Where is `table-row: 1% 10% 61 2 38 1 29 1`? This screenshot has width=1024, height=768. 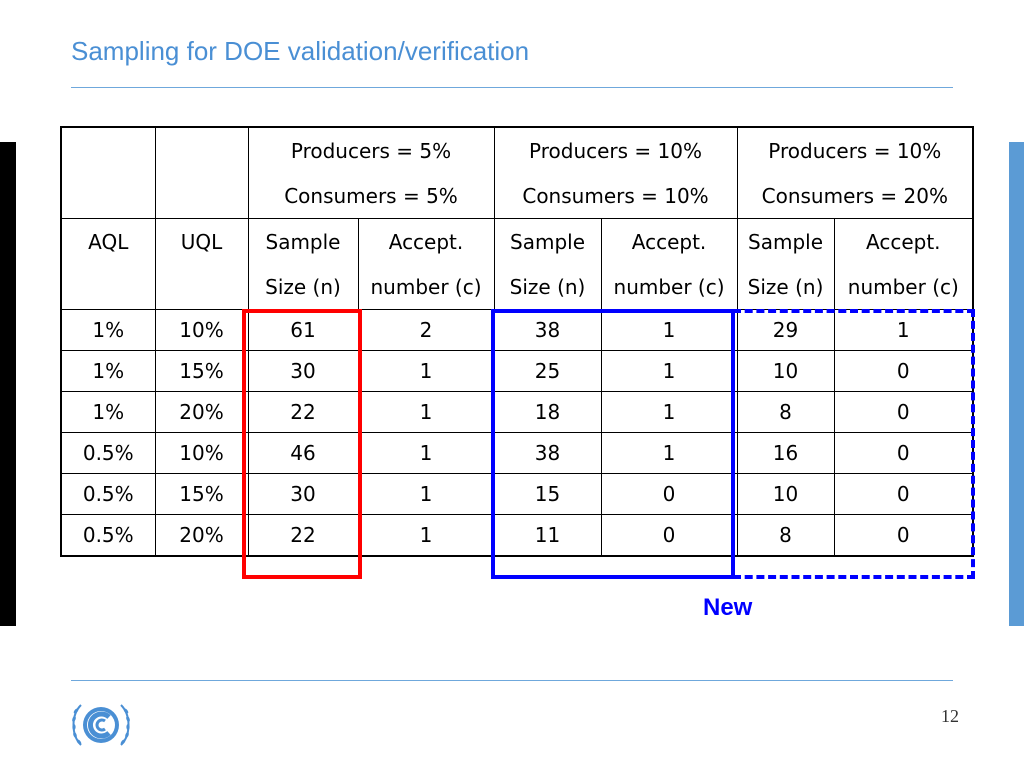 table-row: 1% 10% 61 2 38 1 29 1 is located at coordinates (517, 330).